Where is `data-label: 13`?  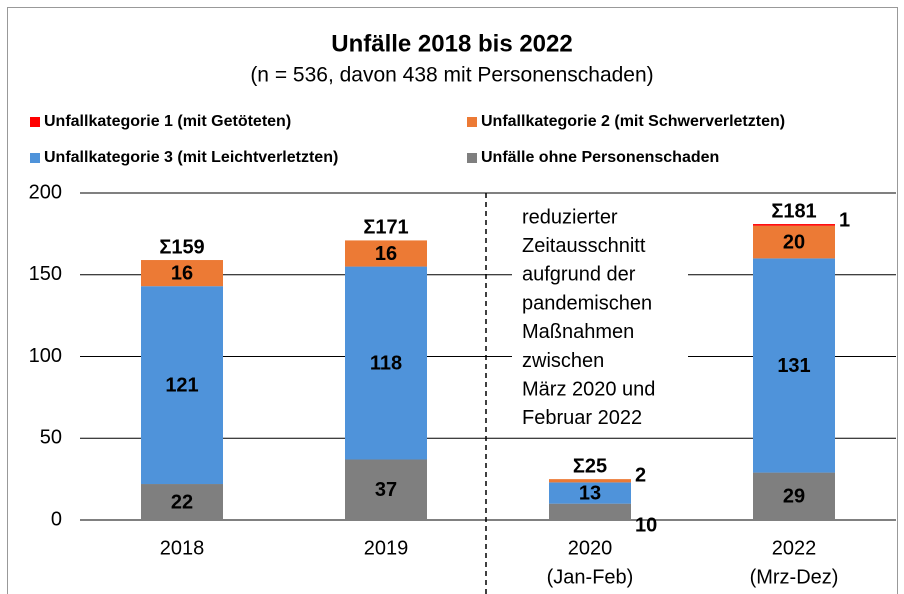
data-label: 13 is located at coordinates (590, 493).